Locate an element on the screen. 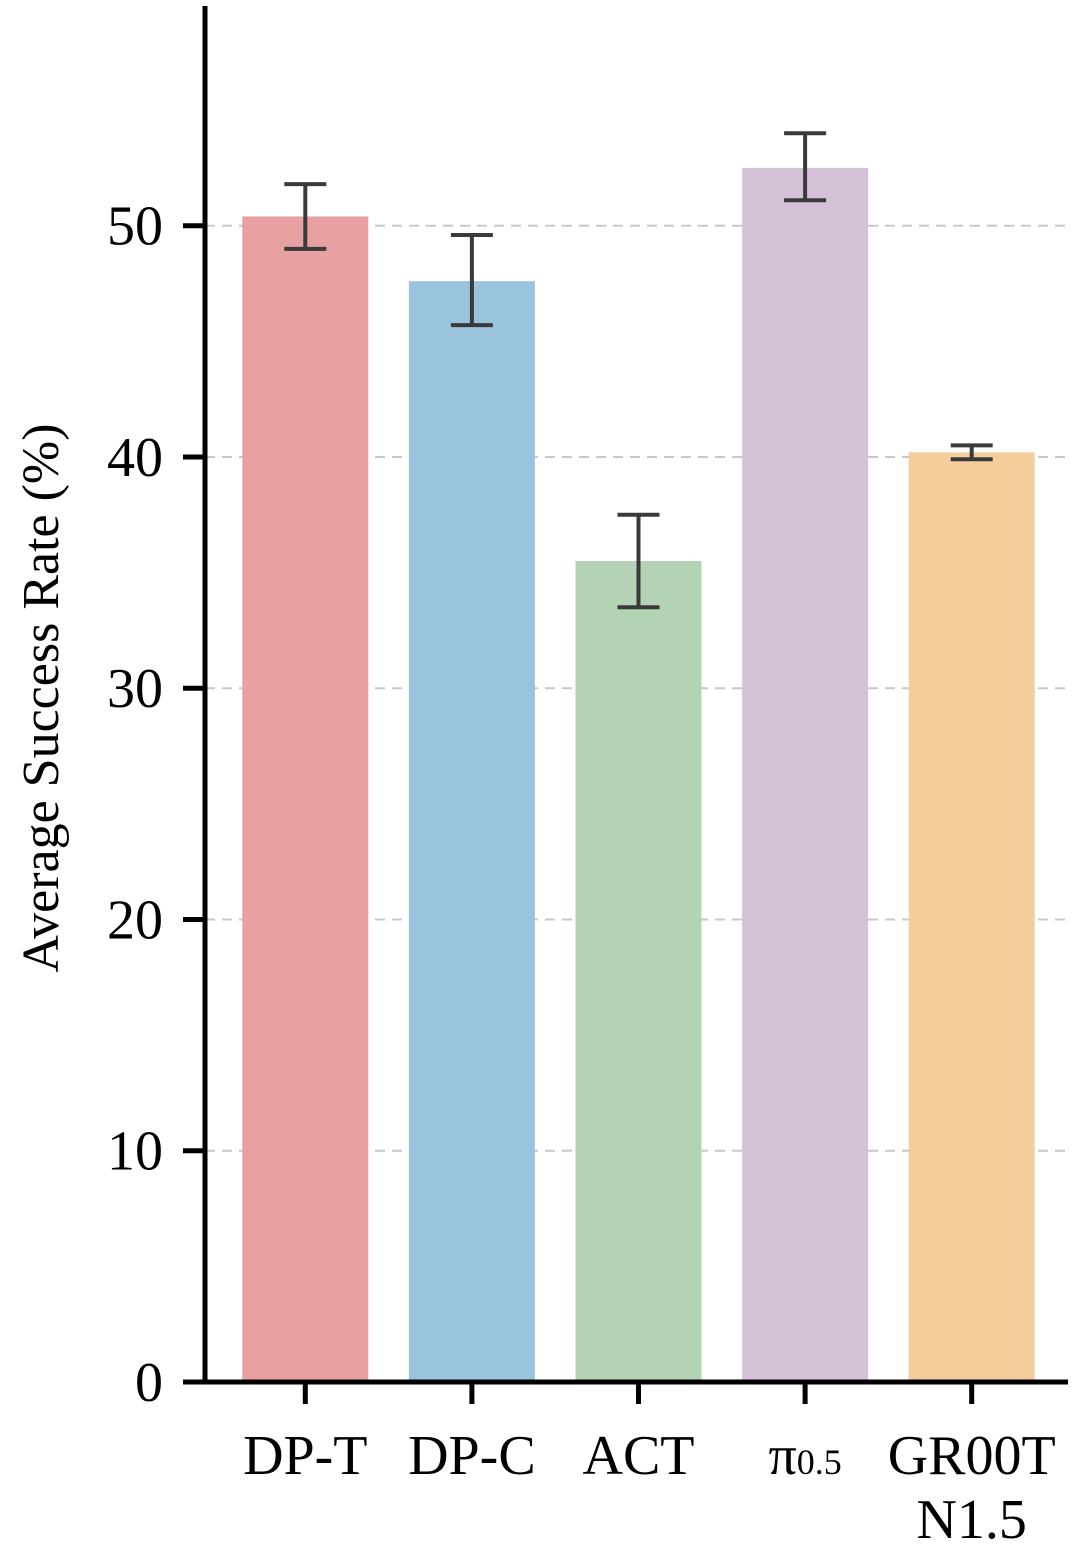  x-ticks: DP-T DP-C ACT π0.5 GR00T N1.5 is located at coordinates (649, 1466).